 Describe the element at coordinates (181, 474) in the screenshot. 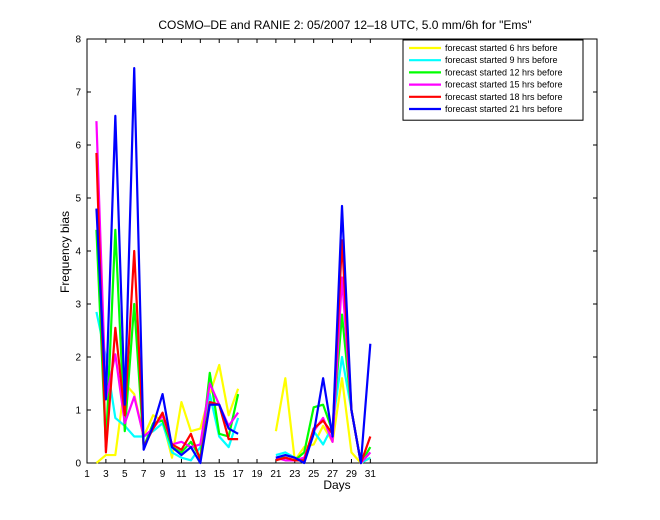

I see `x-tick-label: 11` at that location.